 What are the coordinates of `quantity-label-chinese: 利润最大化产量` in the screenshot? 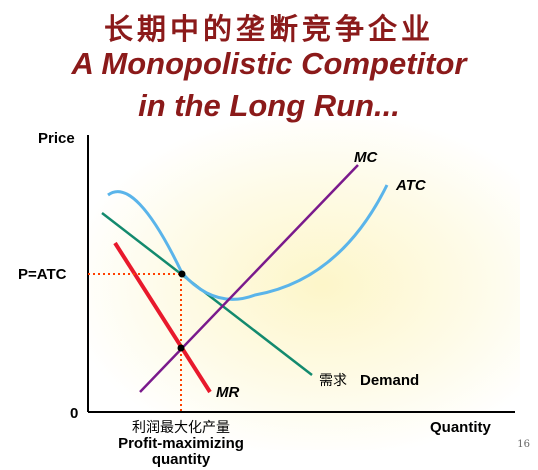 It's located at (181, 428).